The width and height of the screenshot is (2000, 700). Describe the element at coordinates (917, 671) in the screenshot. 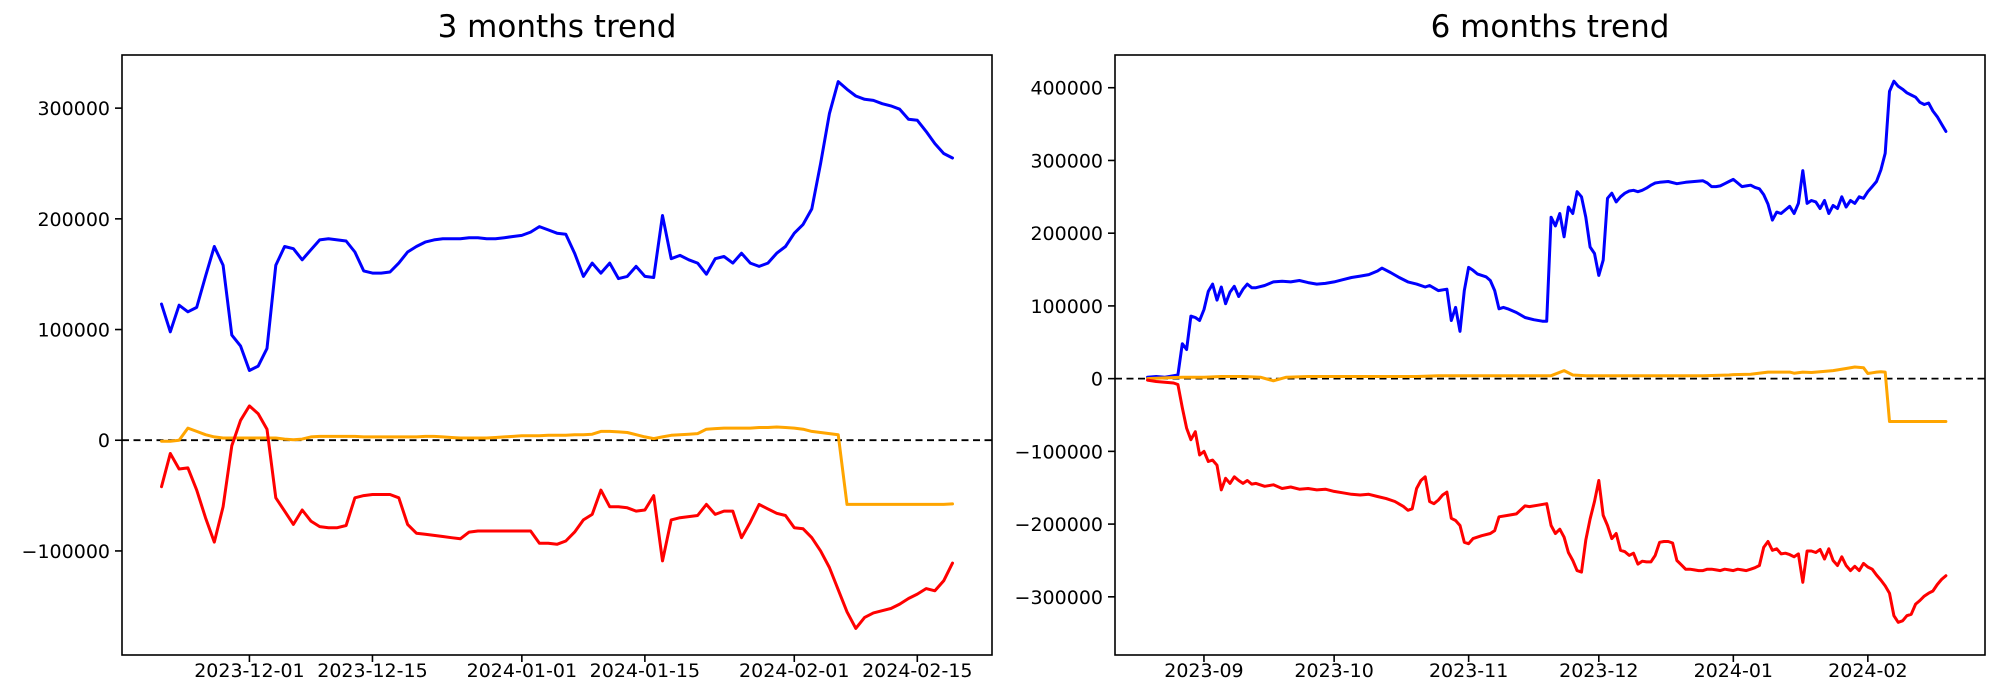

I see `x-tick-label: 2024-02-15` at that location.